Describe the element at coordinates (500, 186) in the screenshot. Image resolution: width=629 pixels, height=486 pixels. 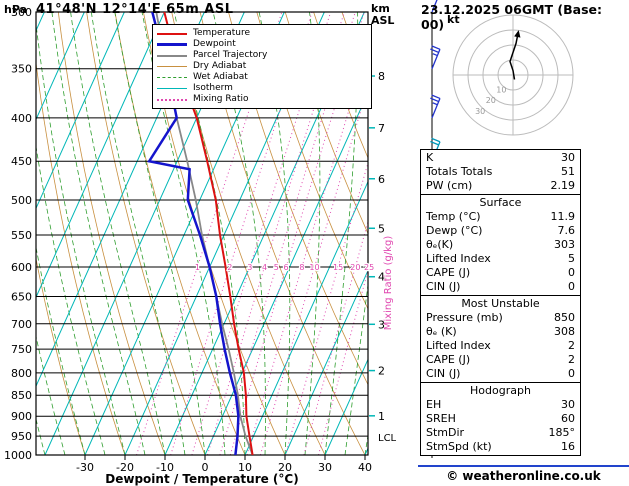
I see `stat-row: PW (cm) 2.19` at that location.